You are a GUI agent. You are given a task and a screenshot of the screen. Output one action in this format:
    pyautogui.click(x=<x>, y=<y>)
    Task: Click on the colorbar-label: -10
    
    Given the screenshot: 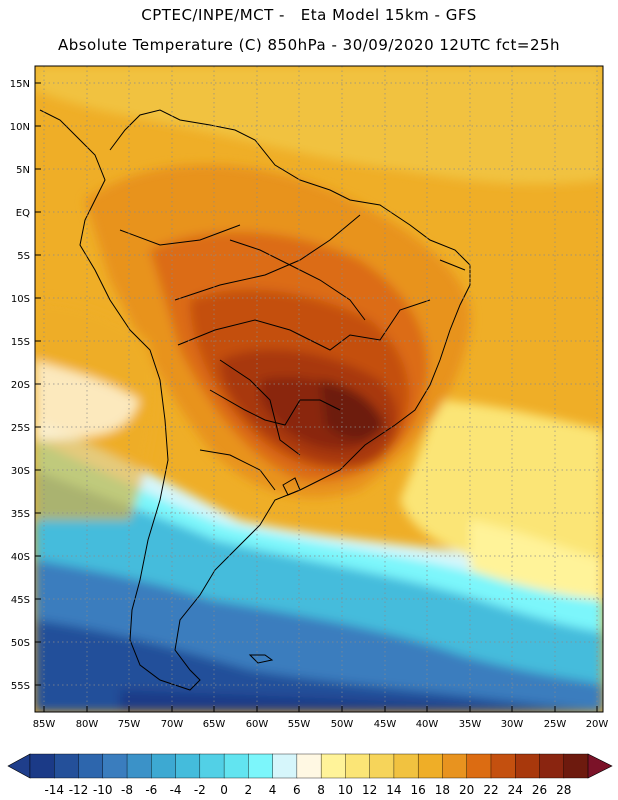 What is the action you would take?
    pyautogui.click(x=103, y=790)
    